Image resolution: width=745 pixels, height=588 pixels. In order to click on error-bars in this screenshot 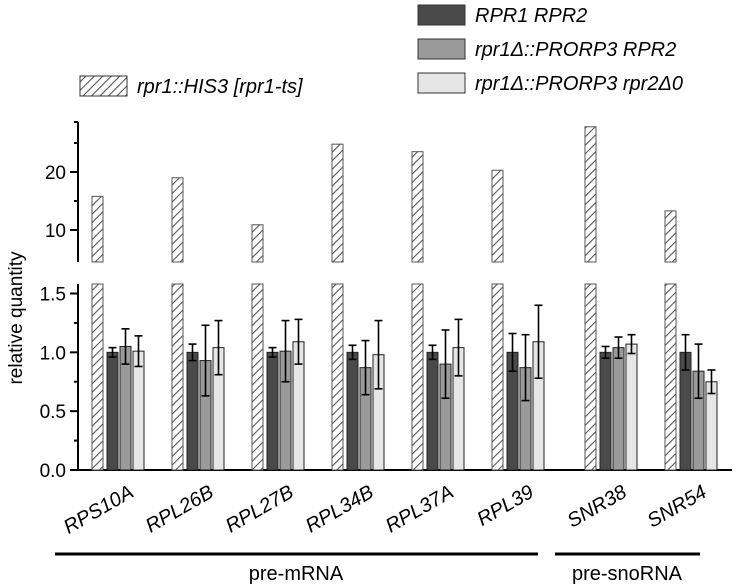, I will do `click(412, 353)`.